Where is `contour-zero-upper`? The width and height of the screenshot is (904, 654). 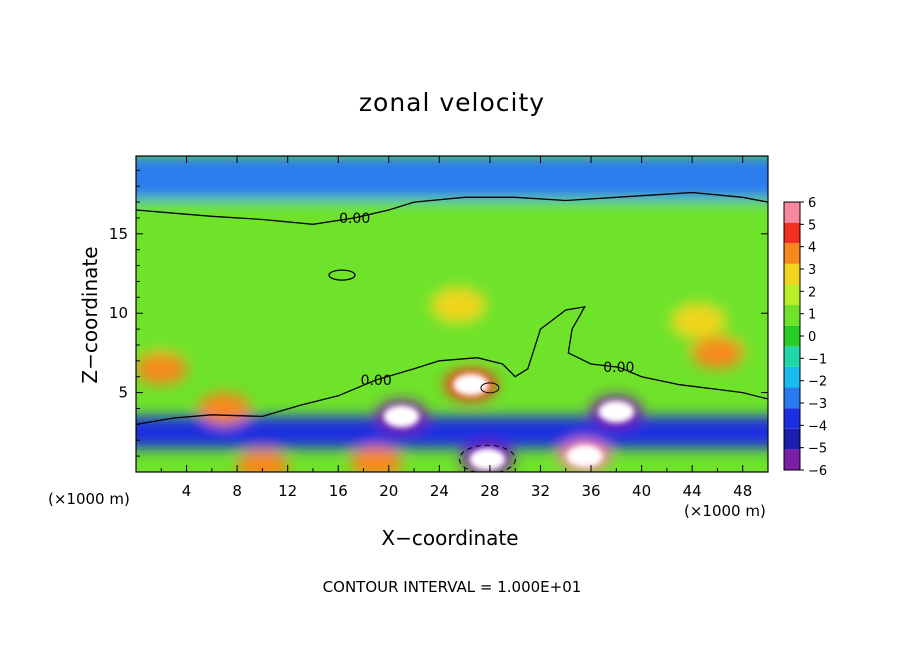 contour-zero-upper is located at coordinates (452, 208).